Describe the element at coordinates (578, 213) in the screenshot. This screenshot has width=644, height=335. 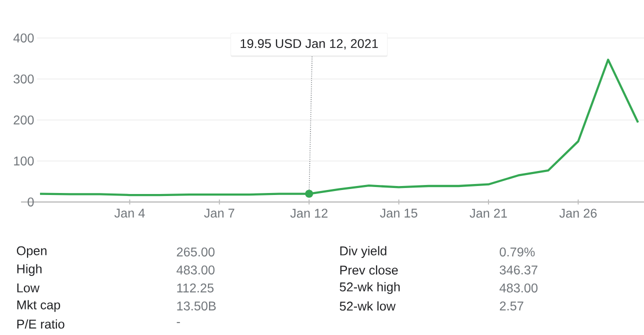
I see `x-tick-label: Jan 26` at that location.